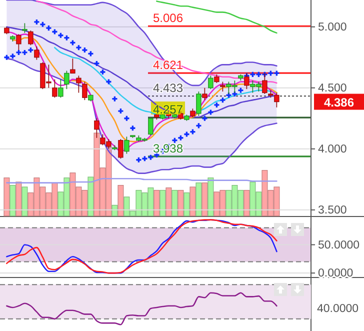 This screenshot has width=364, height=331. What do you see at coordinates (332, 28) in the screenshot?
I see `y-tick-label: 5.000` at bounding box center [332, 28].